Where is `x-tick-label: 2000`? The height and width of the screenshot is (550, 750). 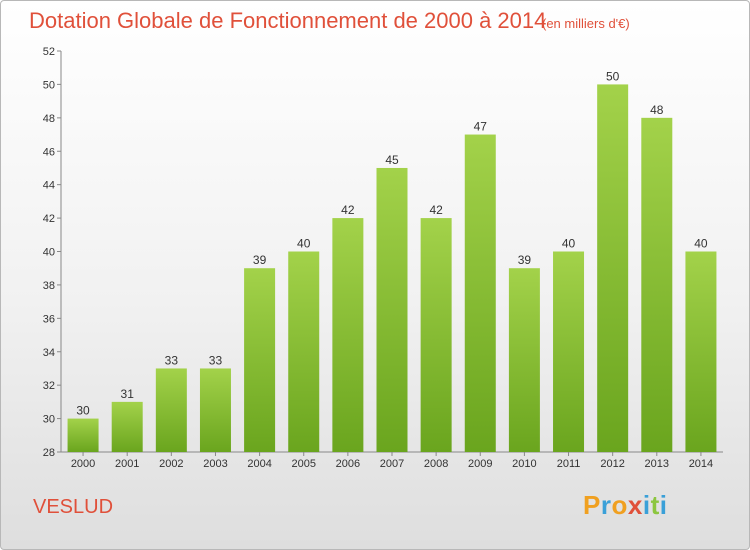
x-tick-label: 2000 is located at coordinates (83, 464).